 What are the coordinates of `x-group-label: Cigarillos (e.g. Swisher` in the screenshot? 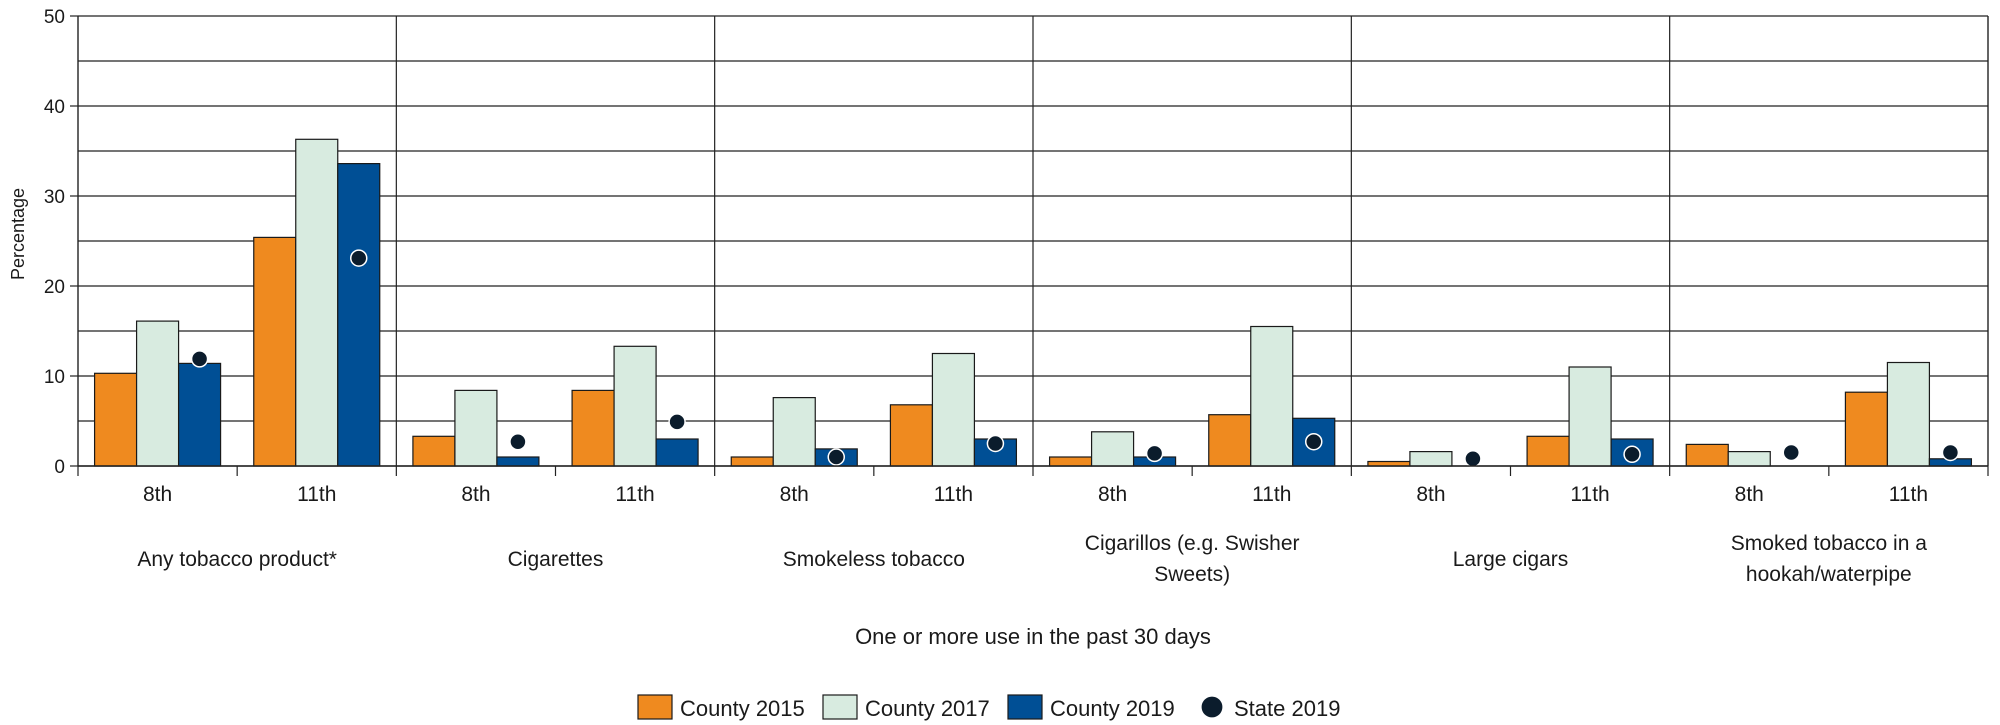 It's located at (1192, 543).